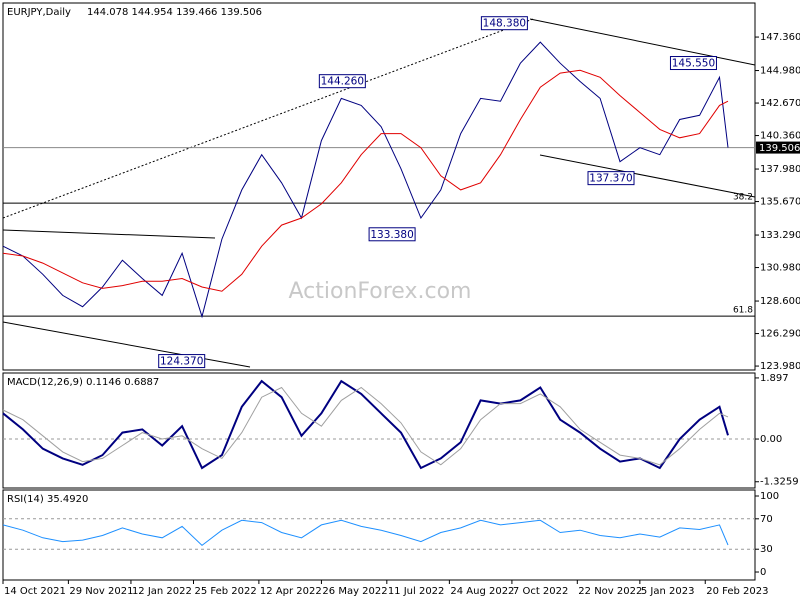 This screenshot has width=800, height=600. What do you see at coordinates (743, 198) in the screenshot?
I see `fib-label: 38.2` at bounding box center [743, 198].